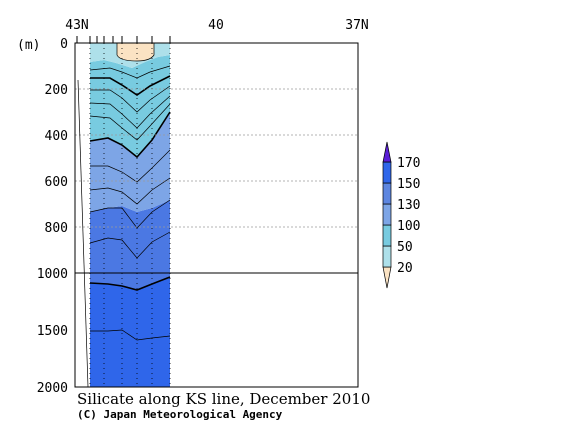 The width and height of the screenshot is (570, 423). What do you see at coordinates (387, 277) in the screenshot?
I see `colorbar-under-triangle` at bounding box center [387, 277].